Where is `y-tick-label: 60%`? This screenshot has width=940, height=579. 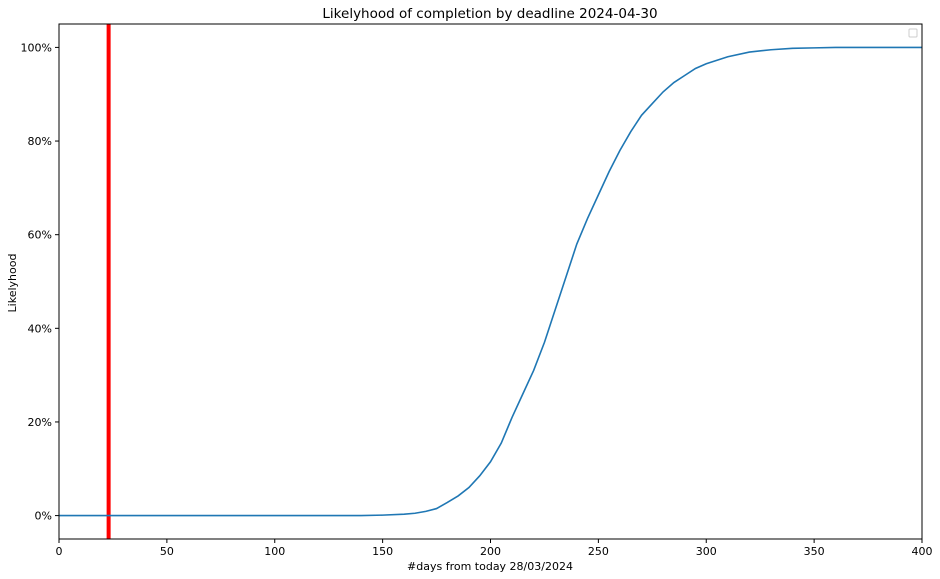
y-tick-label: 60% is located at coordinates (40, 235).